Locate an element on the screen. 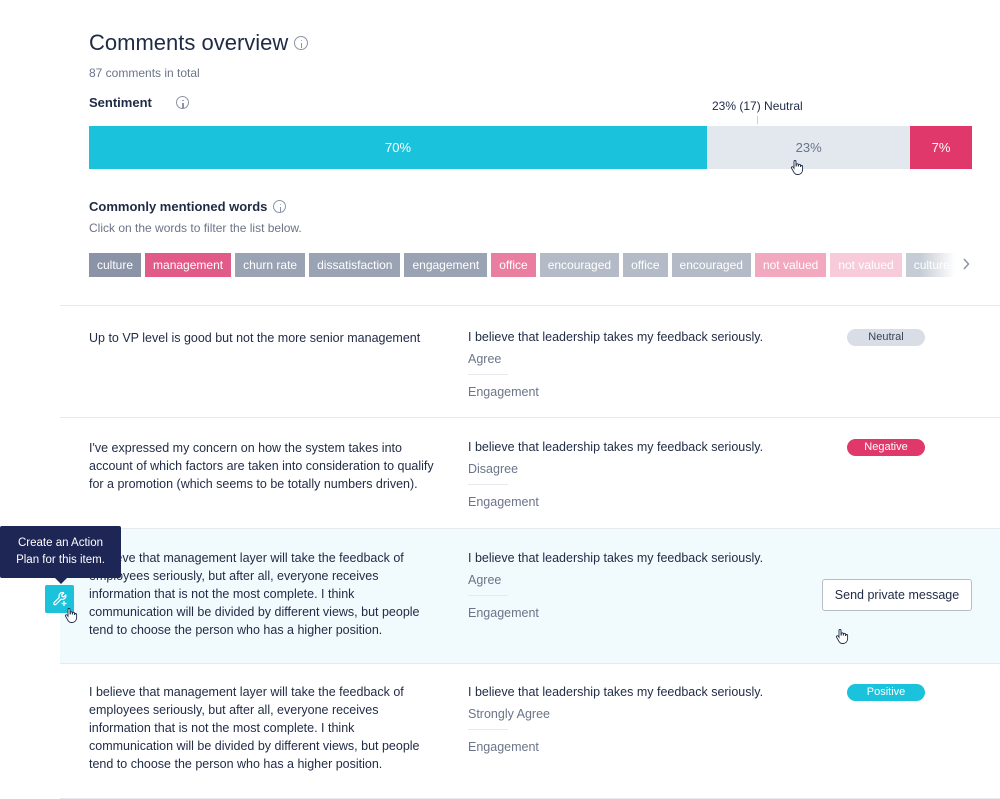 This screenshot has height=799, width=1000. wrench-plus-icon is located at coordinates (59, 598).